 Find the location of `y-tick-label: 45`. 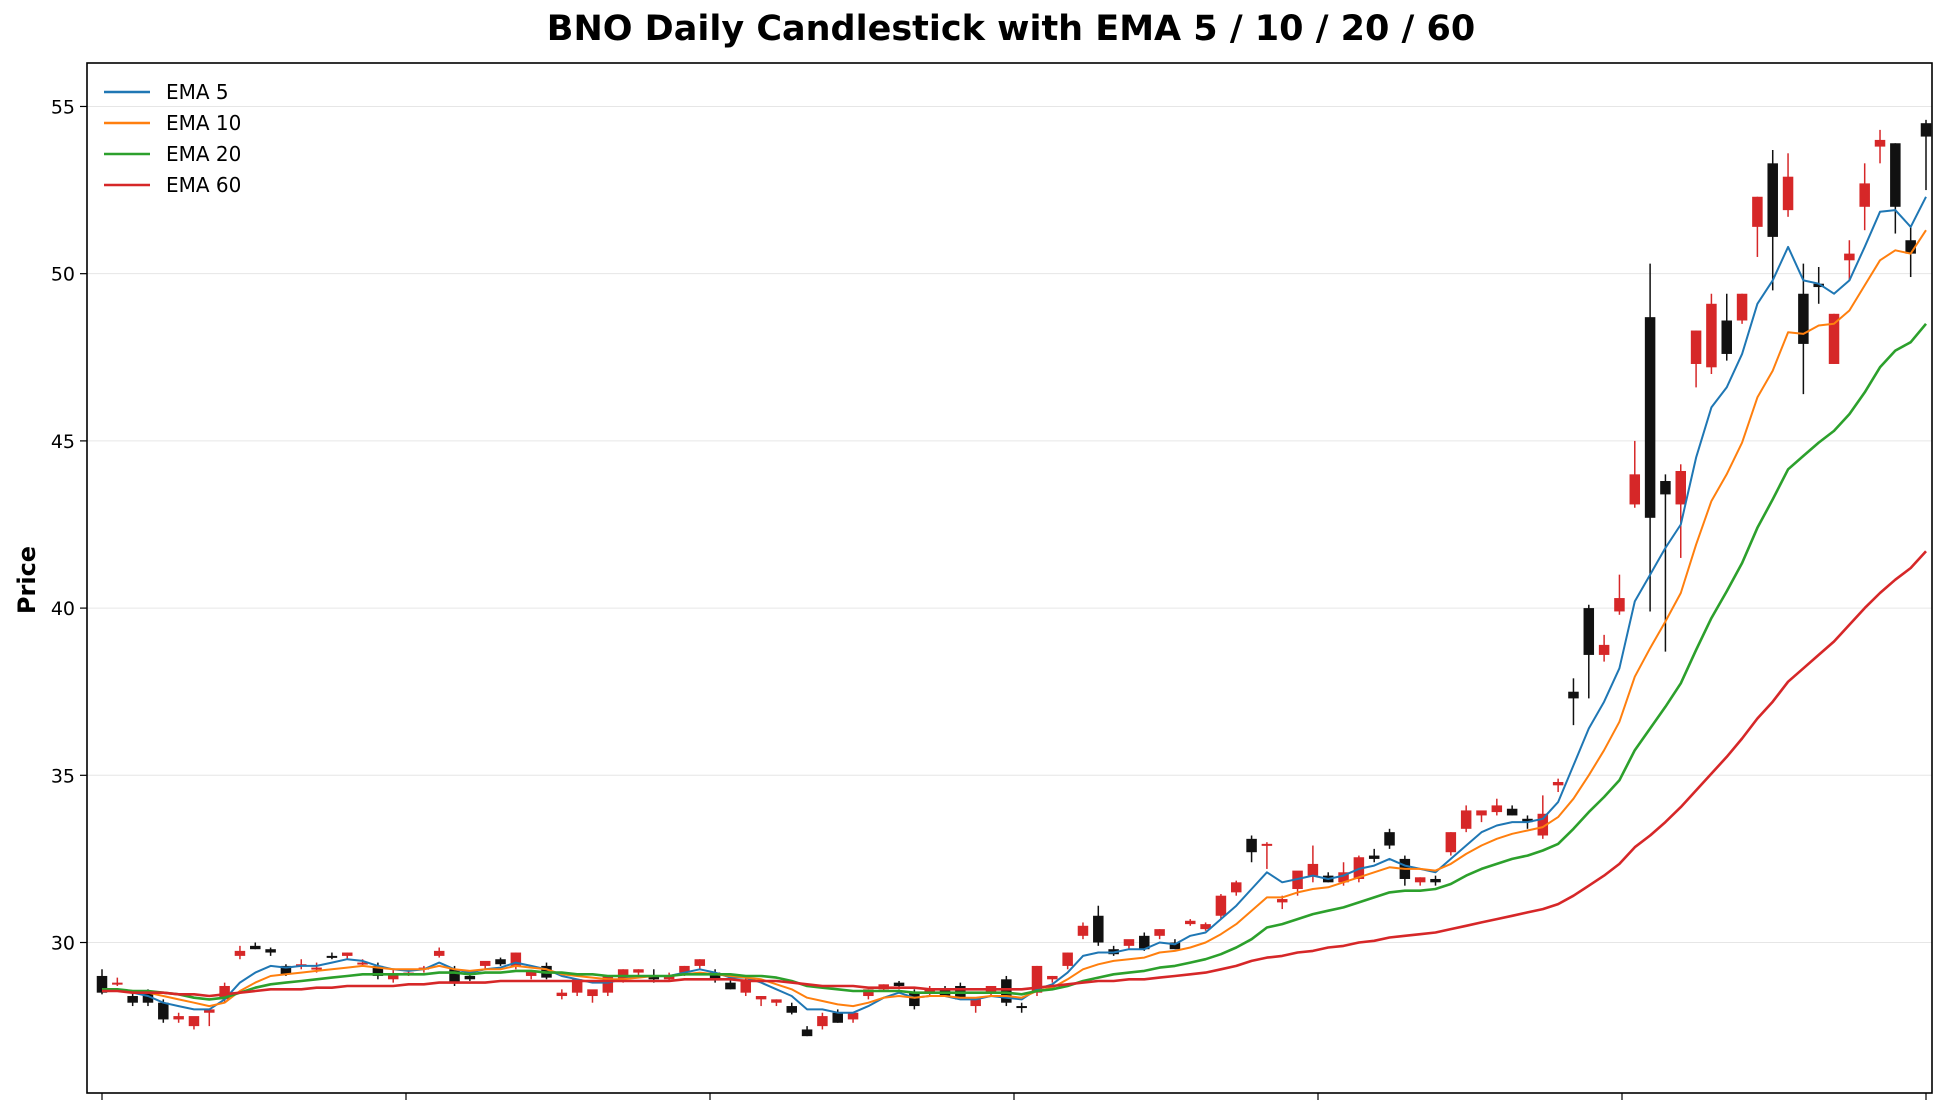

y-tick-label: 45 is located at coordinates (63, 442).